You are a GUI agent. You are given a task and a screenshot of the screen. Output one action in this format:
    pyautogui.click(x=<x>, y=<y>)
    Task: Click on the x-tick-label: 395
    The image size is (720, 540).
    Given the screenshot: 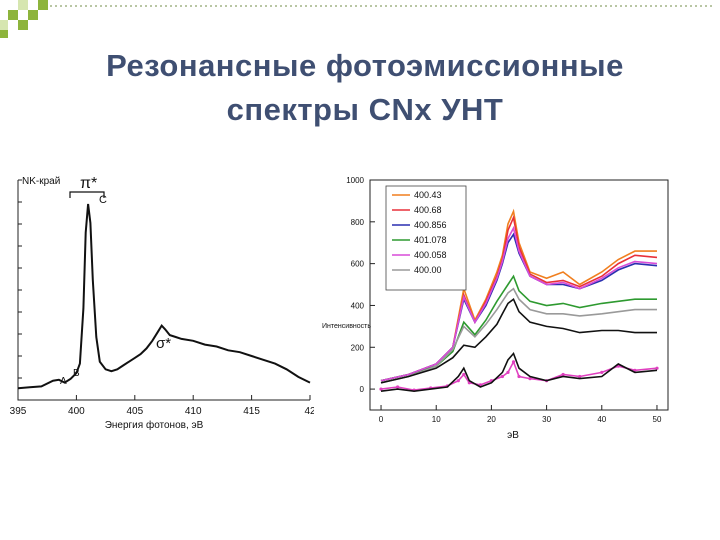 What is the action you would take?
    pyautogui.click(x=18, y=411)
    